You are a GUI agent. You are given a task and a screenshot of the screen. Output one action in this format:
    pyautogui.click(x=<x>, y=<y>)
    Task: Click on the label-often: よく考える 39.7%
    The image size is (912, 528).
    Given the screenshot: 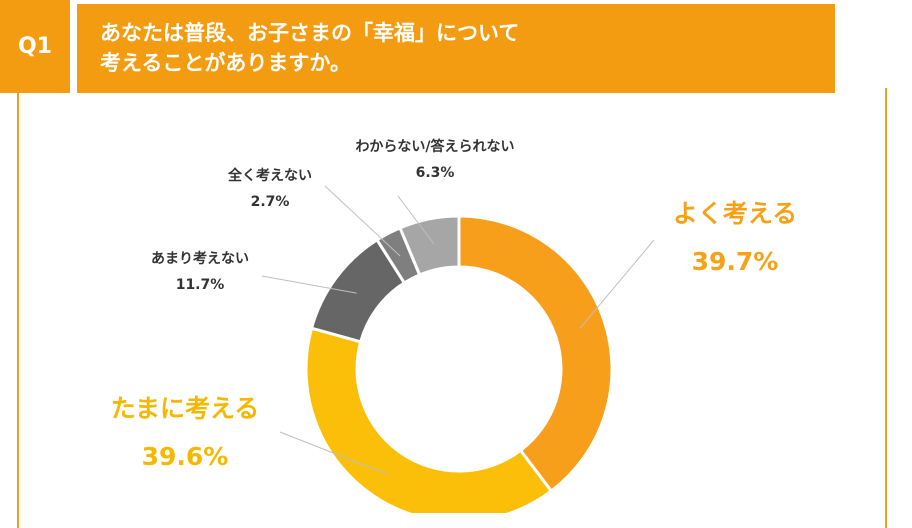 What is the action you would take?
    pyautogui.click(x=735, y=238)
    